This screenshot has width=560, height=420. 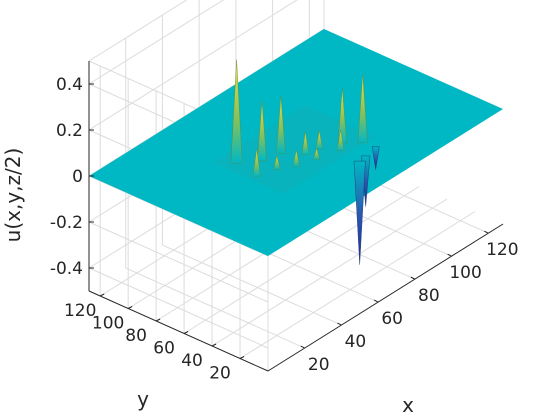 I want to click on y-tick-label: 80, so click(x=136, y=336).